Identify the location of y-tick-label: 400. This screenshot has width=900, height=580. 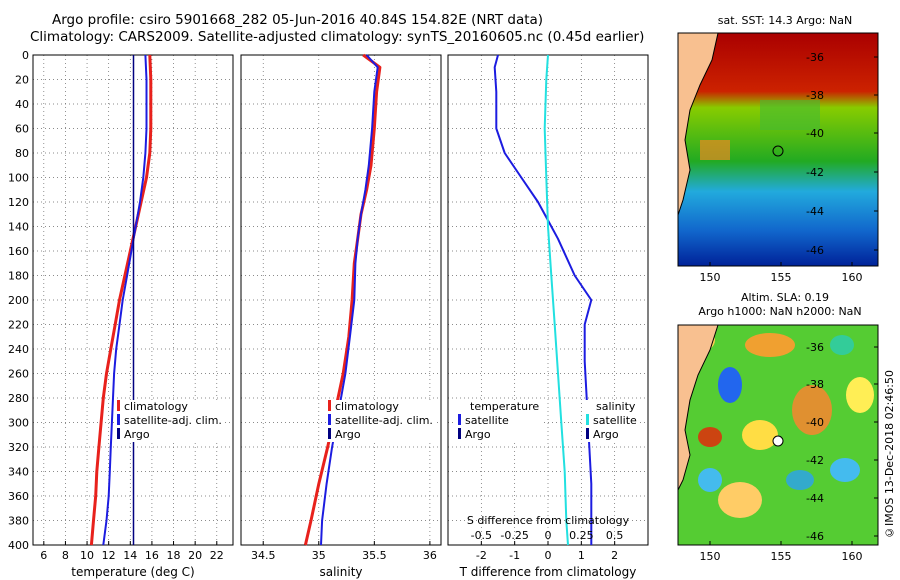
(18, 545).